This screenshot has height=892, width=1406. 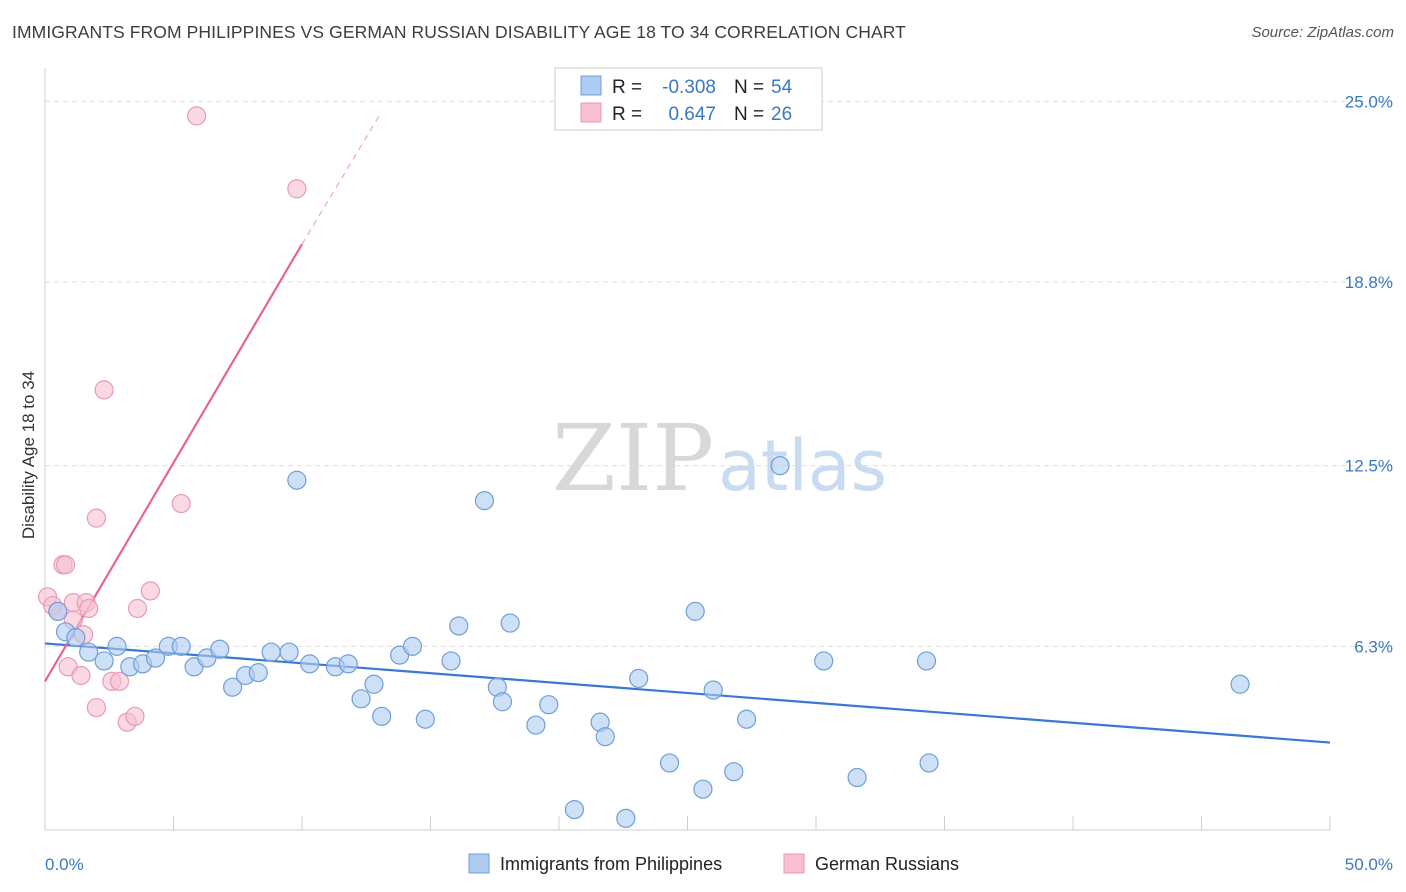 What do you see at coordinates (1369, 101) in the screenshot?
I see `y-tick-label: 25.0%` at bounding box center [1369, 101].